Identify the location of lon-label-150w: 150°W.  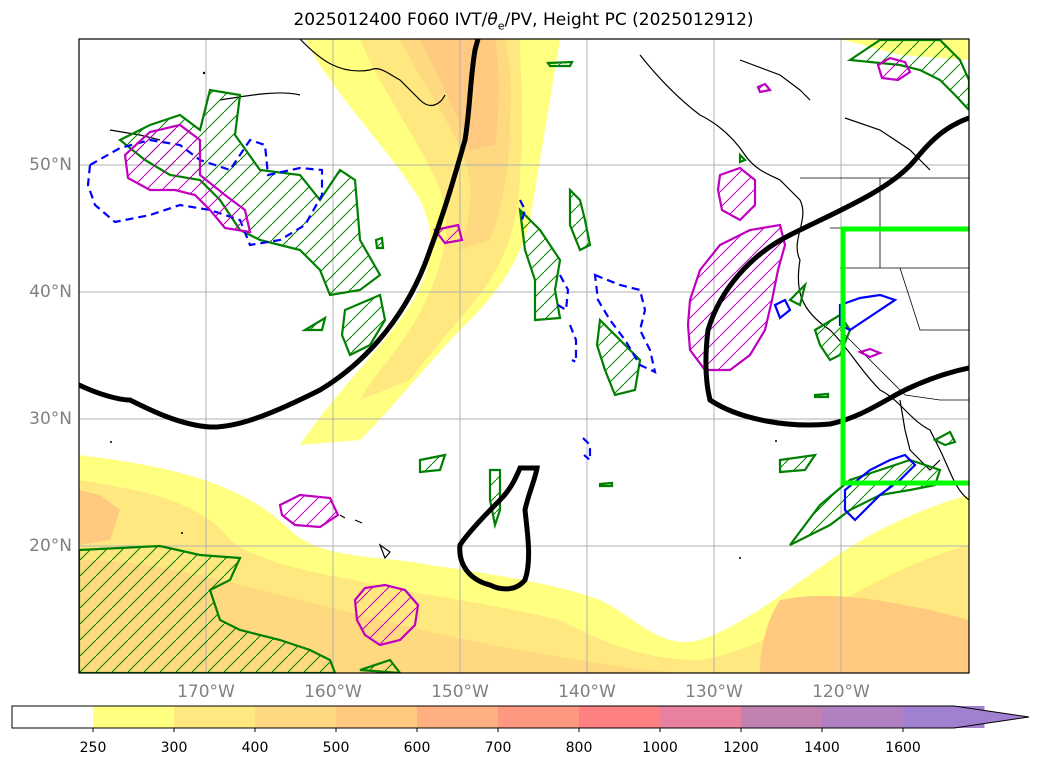
(460, 692).